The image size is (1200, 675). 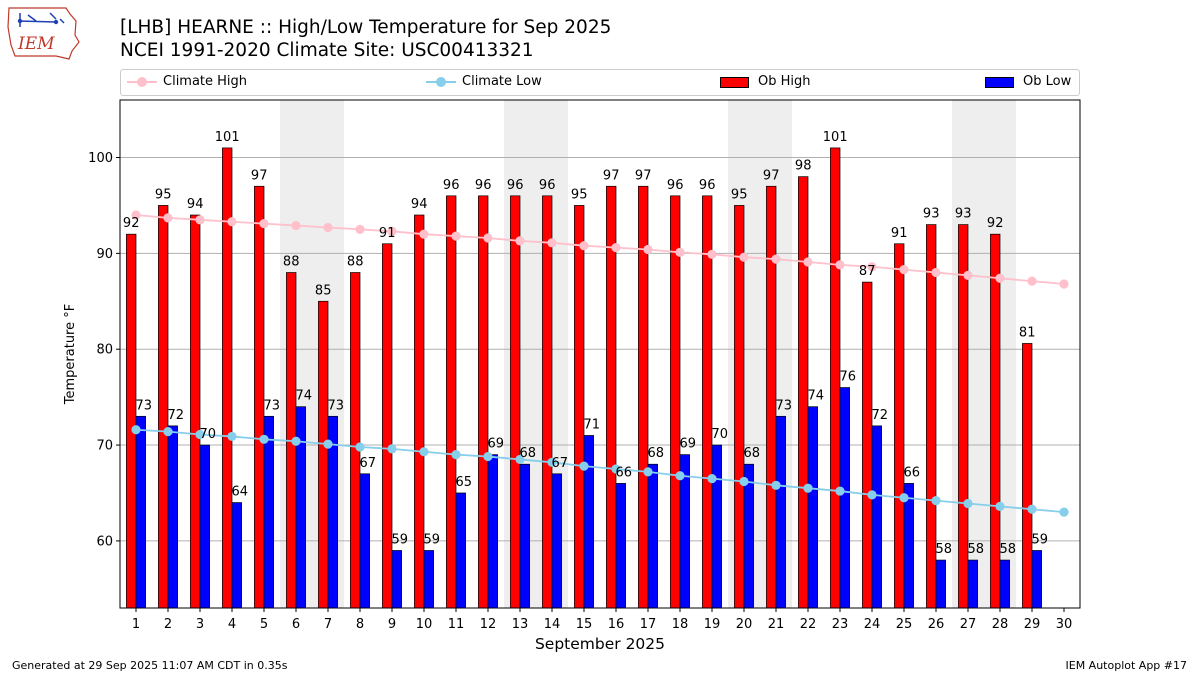 What do you see at coordinates (784, 81) in the screenshot?
I see `legend-label: Ob High` at bounding box center [784, 81].